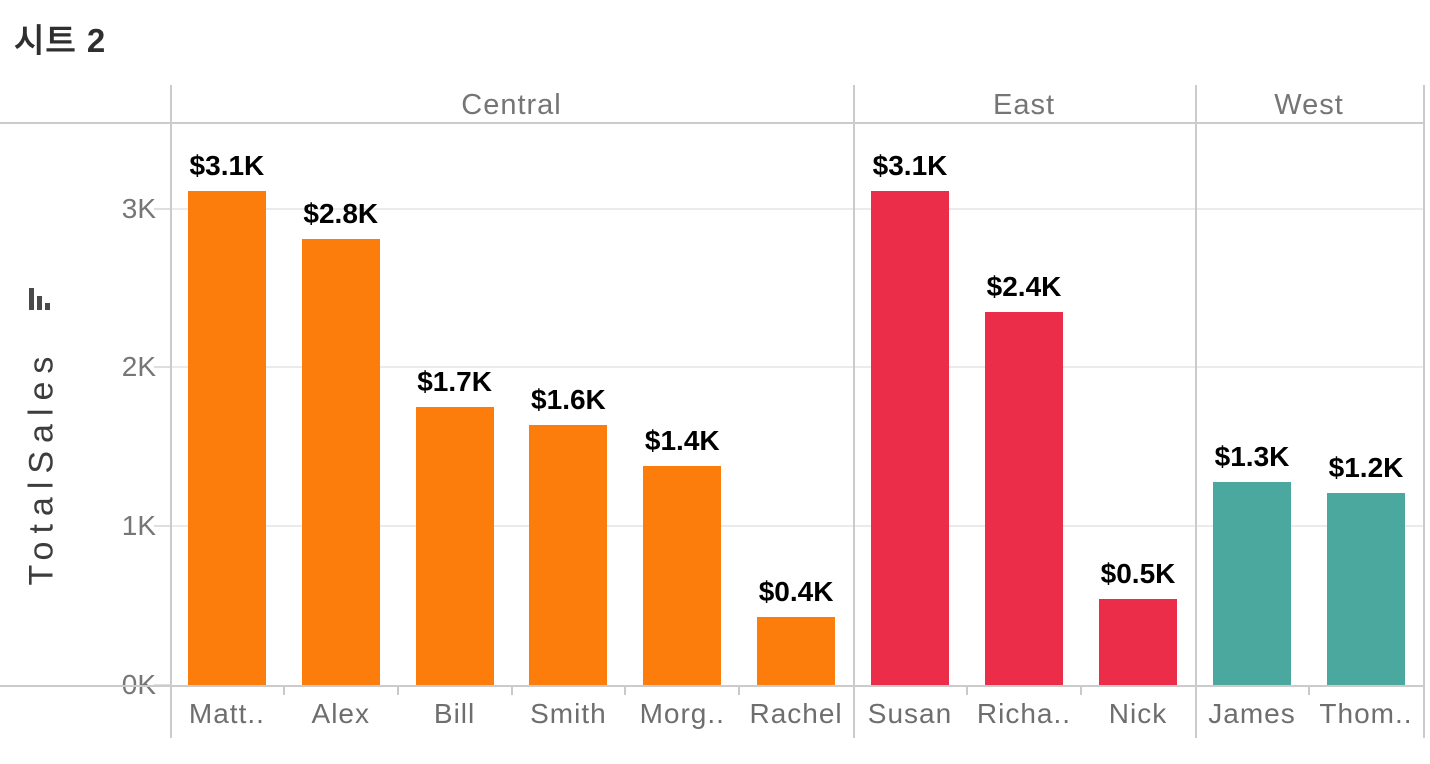 This screenshot has height=764, width=1430. I want to click on category-label-rachel: Rachel, so click(796, 713).